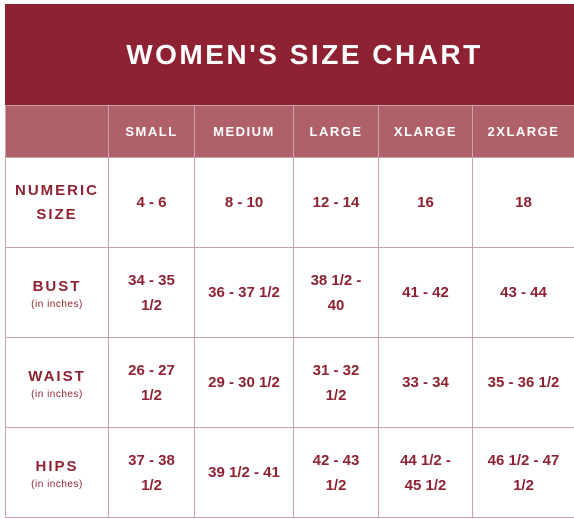 The width and height of the screenshot is (574, 519). Describe the element at coordinates (336, 460) in the screenshot. I see `cell-value-line: 42 - 43` at that location.